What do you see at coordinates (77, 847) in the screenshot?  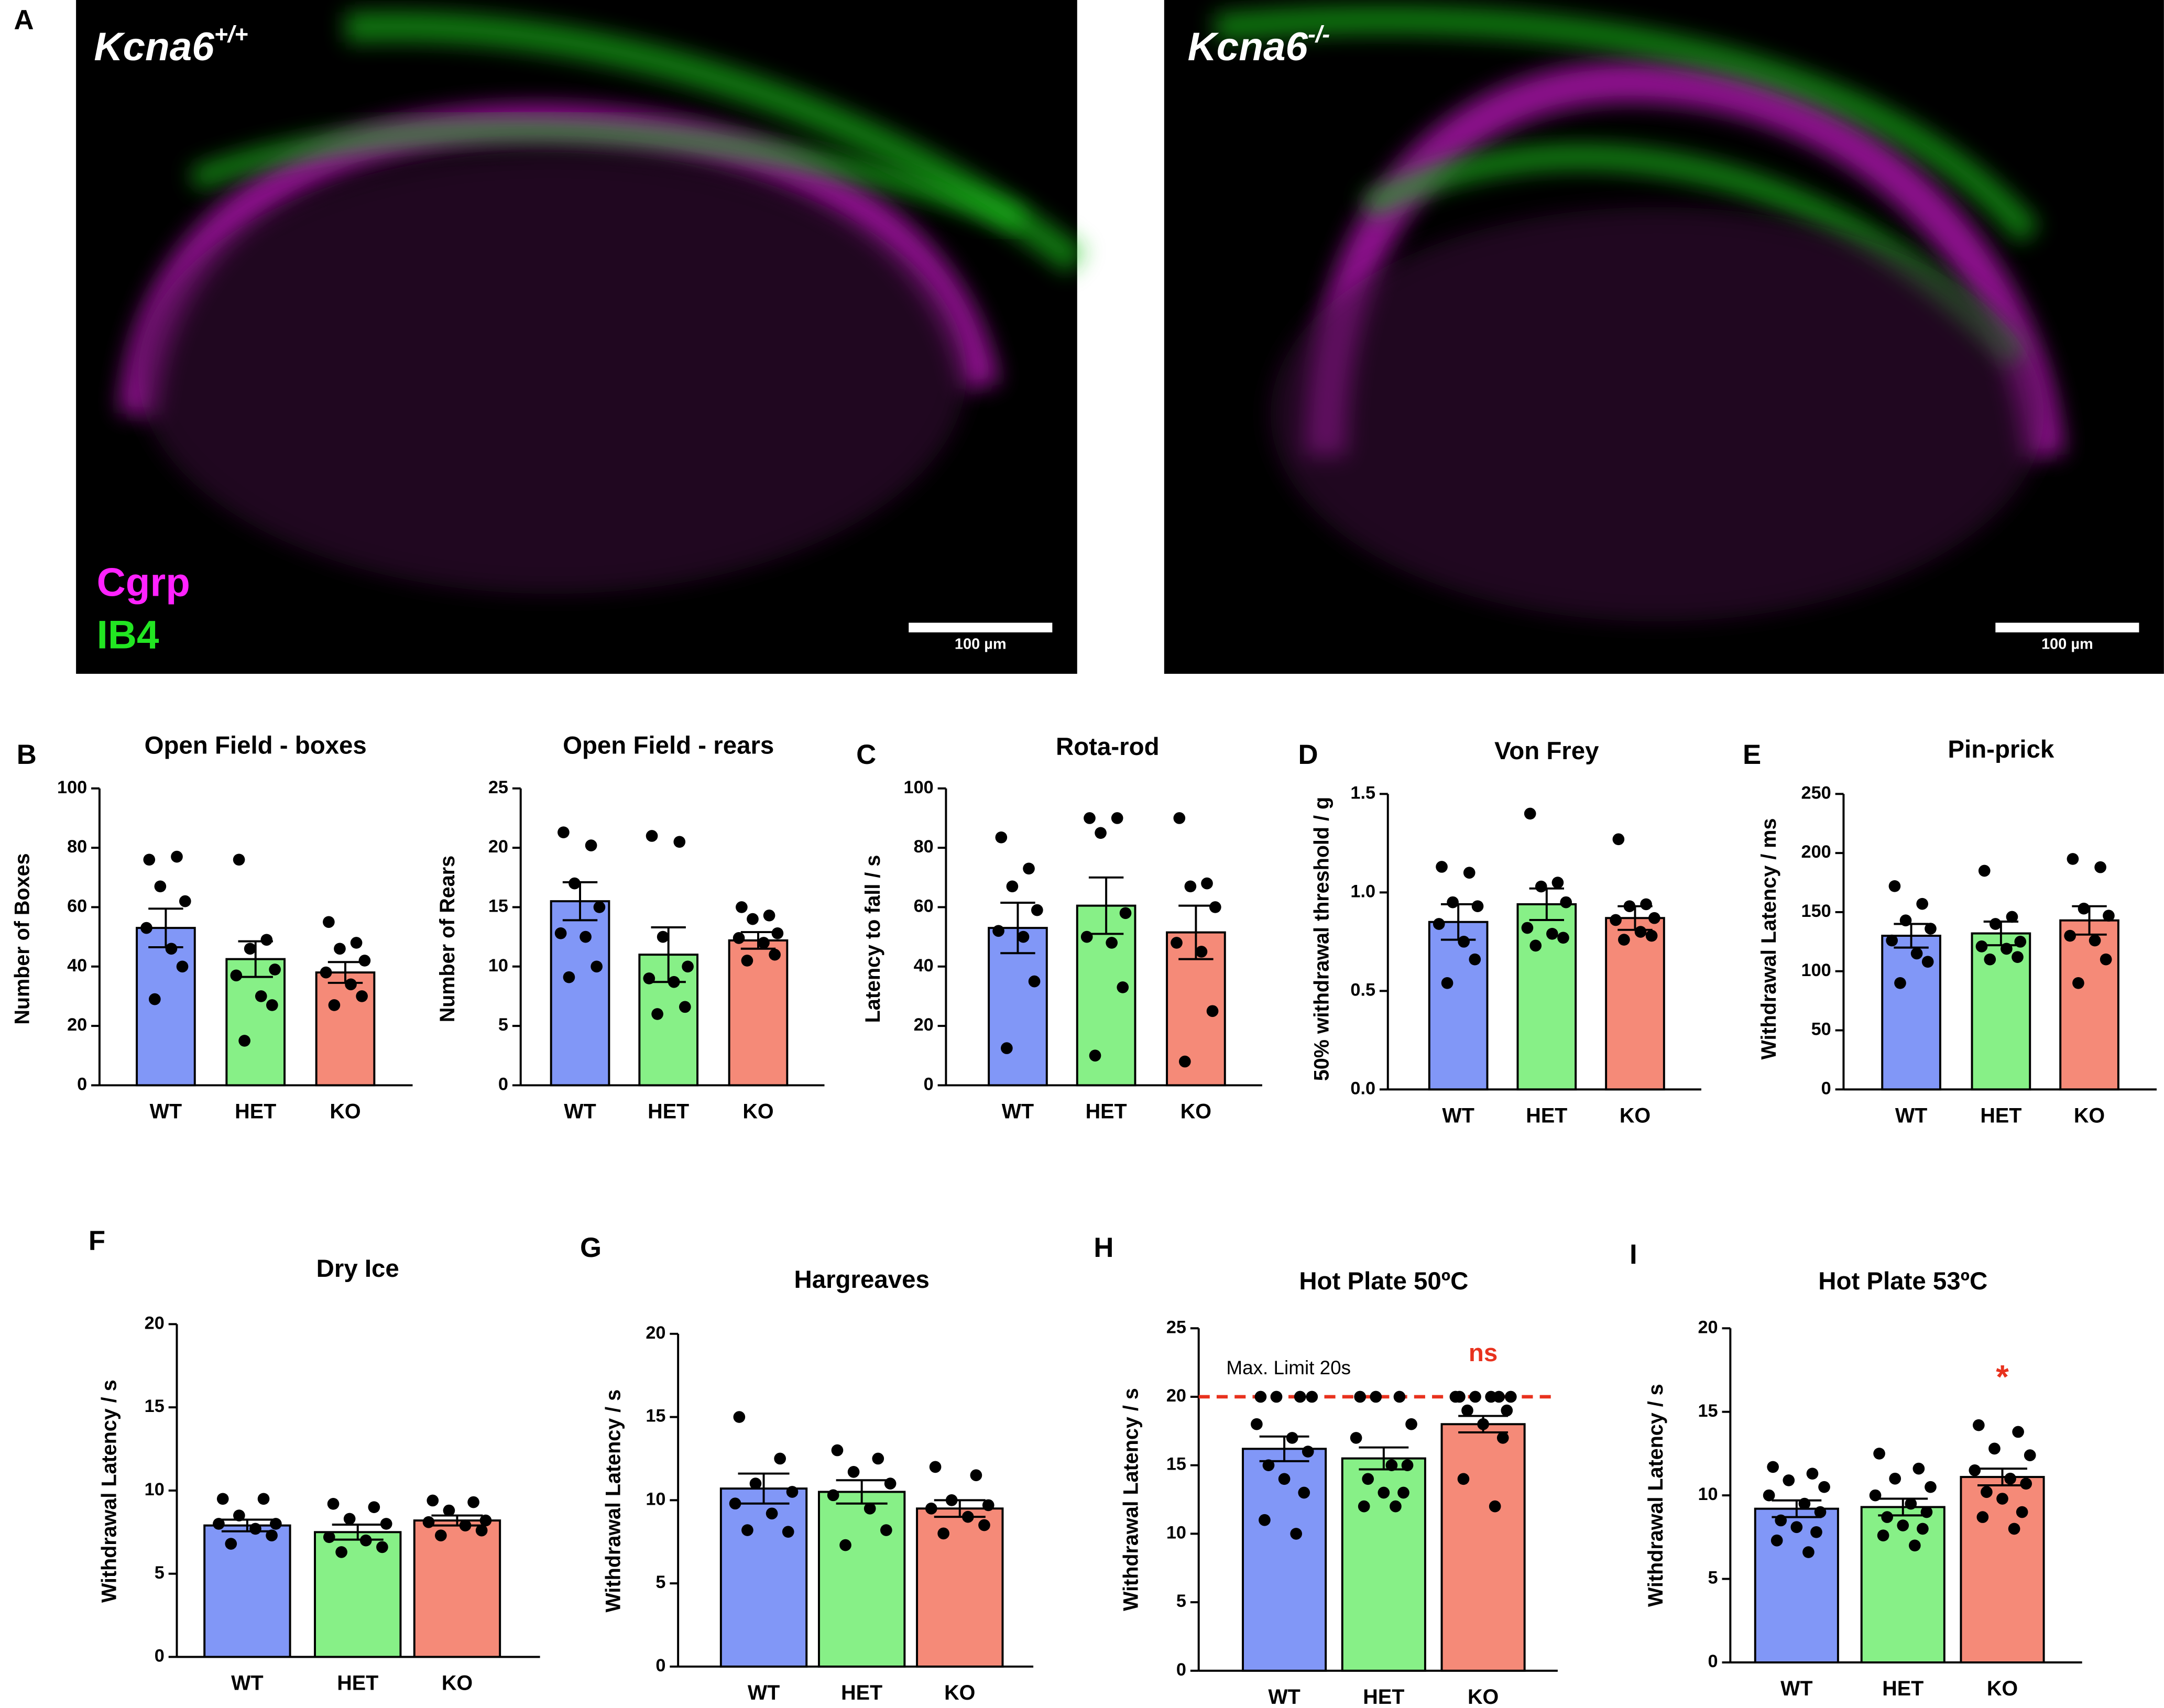 I see `y-tick-label: 80` at bounding box center [77, 847].